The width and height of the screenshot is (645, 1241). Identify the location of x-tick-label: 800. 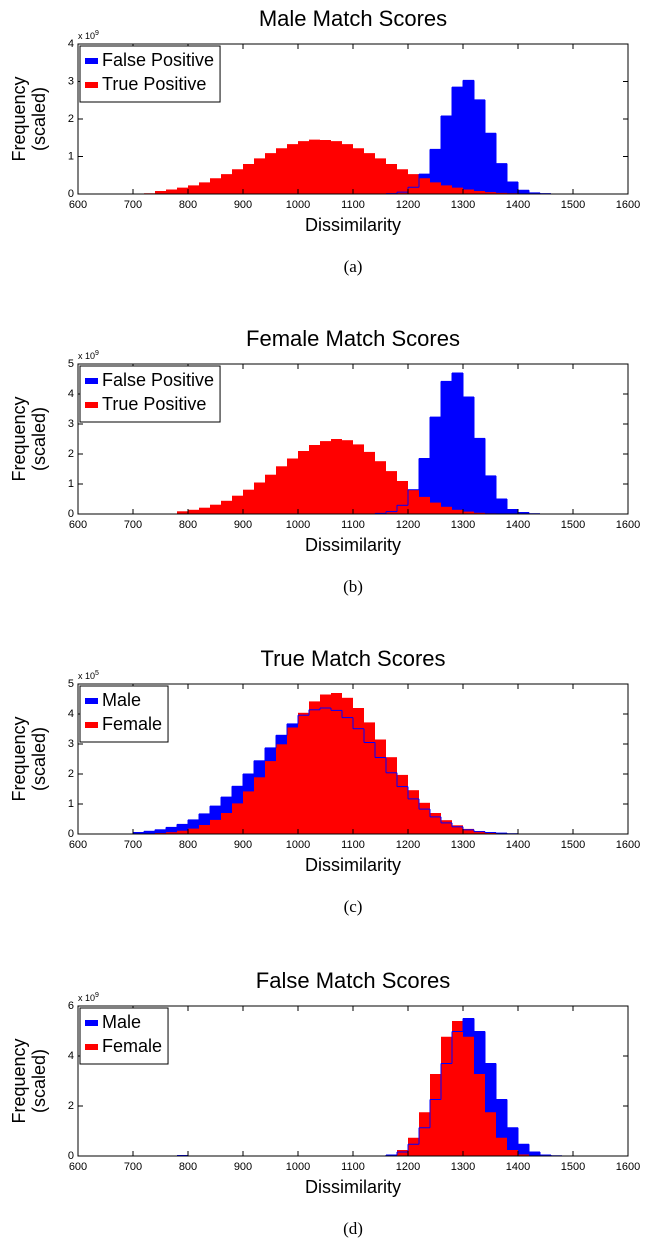
(188, 525).